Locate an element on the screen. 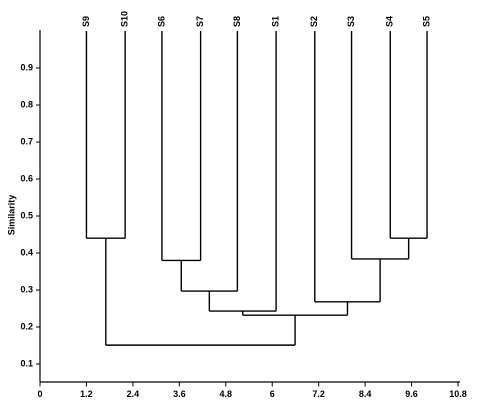 This screenshot has height=412, width=500. y-tick-label: 0.1 is located at coordinates (26, 363).